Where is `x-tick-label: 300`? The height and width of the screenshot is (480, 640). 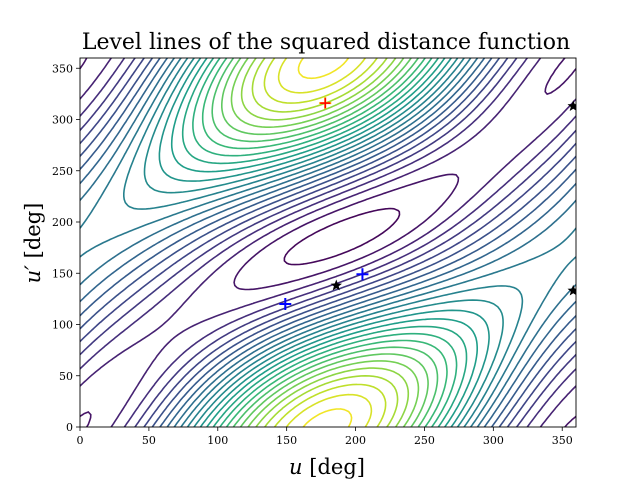 x-tick-label: 300 is located at coordinates (493, 440).